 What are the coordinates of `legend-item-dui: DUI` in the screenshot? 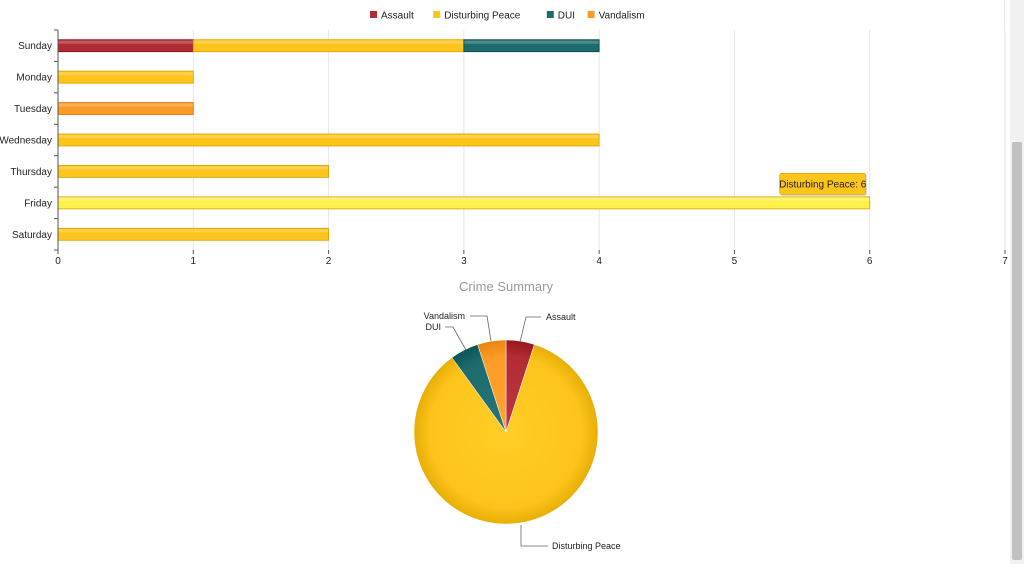 It's located at (560, 16).